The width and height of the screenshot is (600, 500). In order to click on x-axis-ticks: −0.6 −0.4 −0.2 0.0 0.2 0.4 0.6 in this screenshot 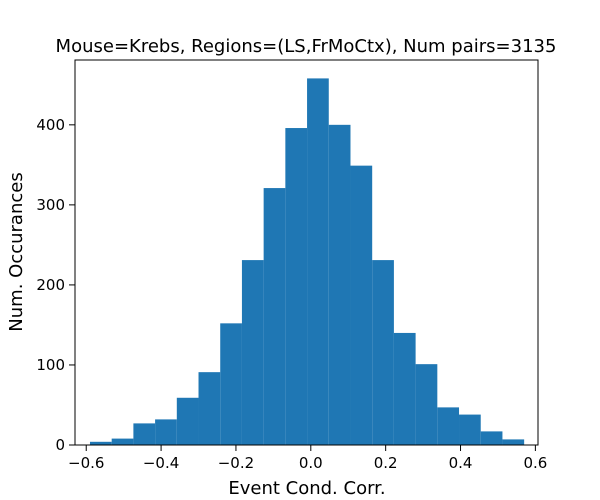, I will do `click(307, 458)`.